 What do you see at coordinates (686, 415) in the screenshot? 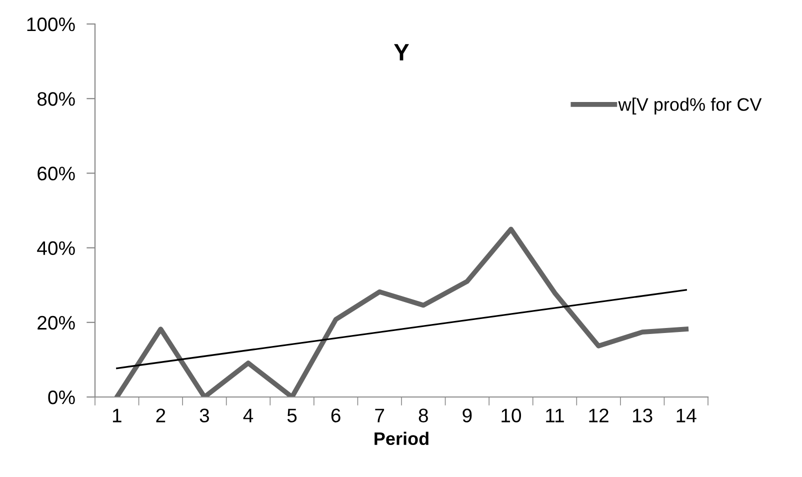
I see `x-tick-label: 14` at bounding box center [686, 415].